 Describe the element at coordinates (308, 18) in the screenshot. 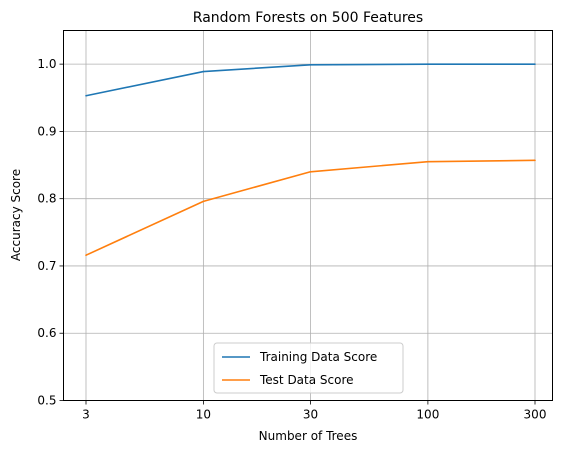

I see `chart-title: Random Forests on 500 Features` at that location.